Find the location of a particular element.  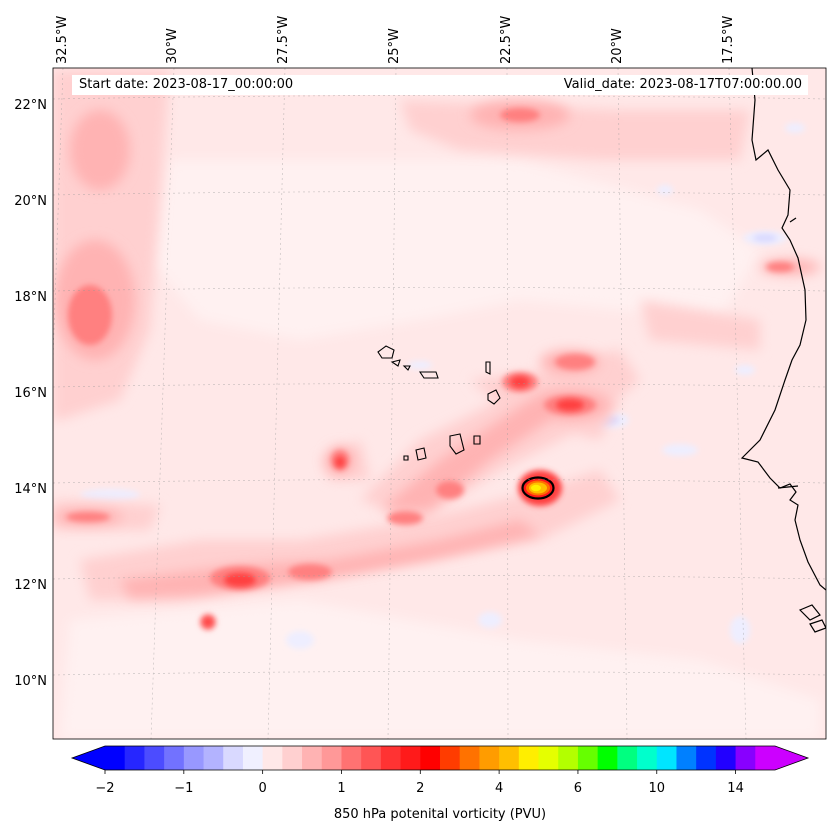

lon-label-17-5w: 17.5°W is located at coordinates (728, 39).